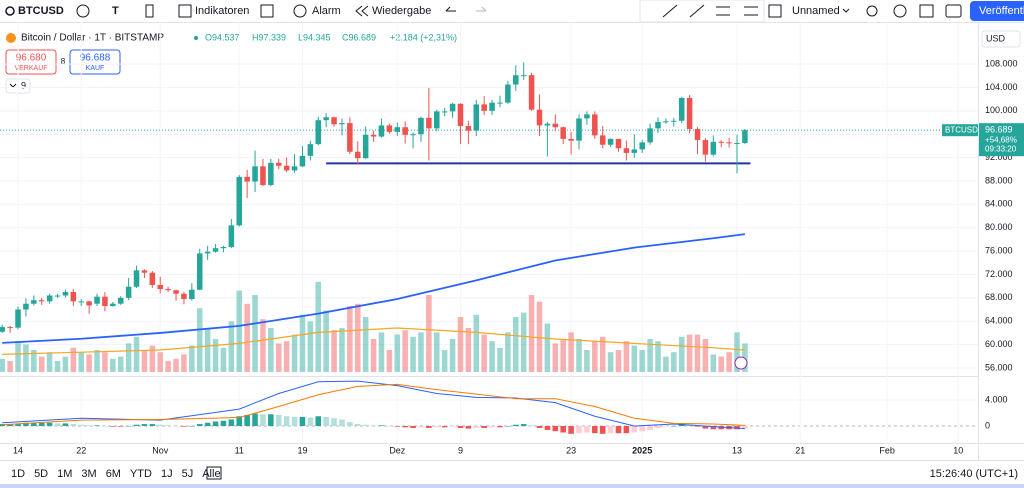  I want to click on replay-button: Wiedergabe, so click(401, 11).